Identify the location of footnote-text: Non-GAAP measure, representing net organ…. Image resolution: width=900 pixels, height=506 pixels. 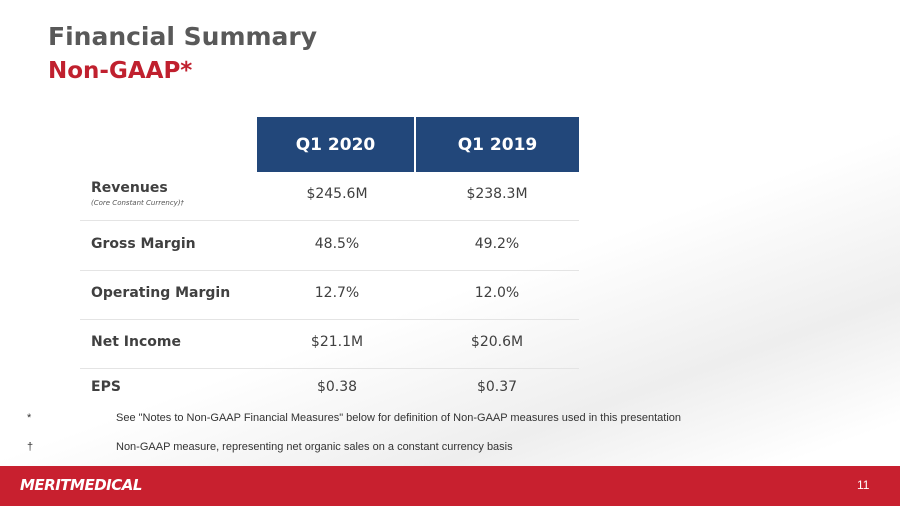
(314, 447).